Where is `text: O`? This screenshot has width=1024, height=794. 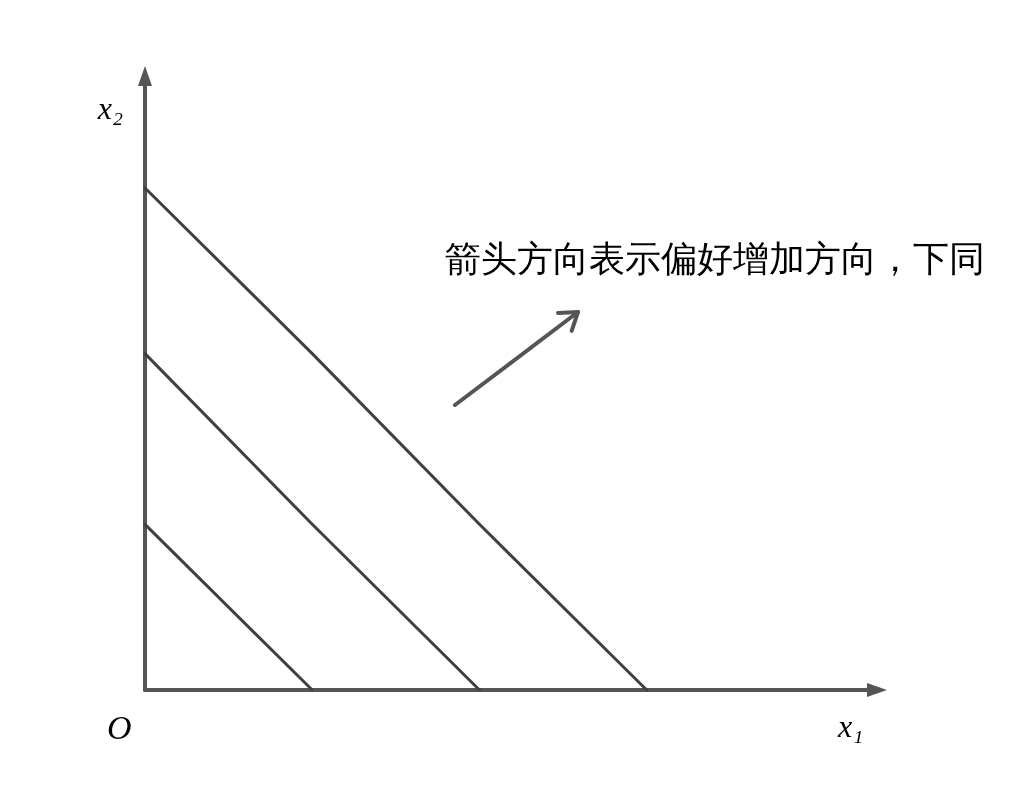
text: O is located at coordinates (119, 727).